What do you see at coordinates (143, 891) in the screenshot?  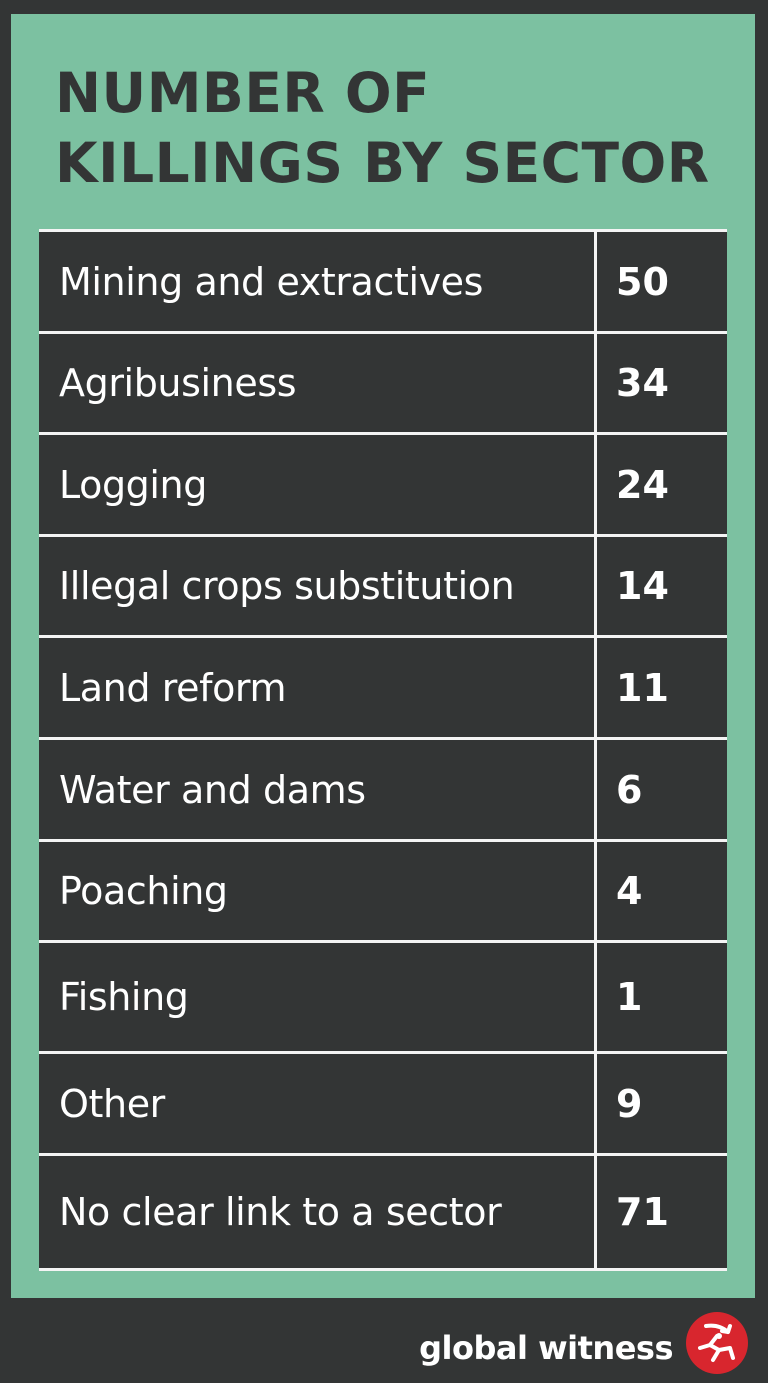 I see `sector-label: Poaching` at bounding box center [143, 891].